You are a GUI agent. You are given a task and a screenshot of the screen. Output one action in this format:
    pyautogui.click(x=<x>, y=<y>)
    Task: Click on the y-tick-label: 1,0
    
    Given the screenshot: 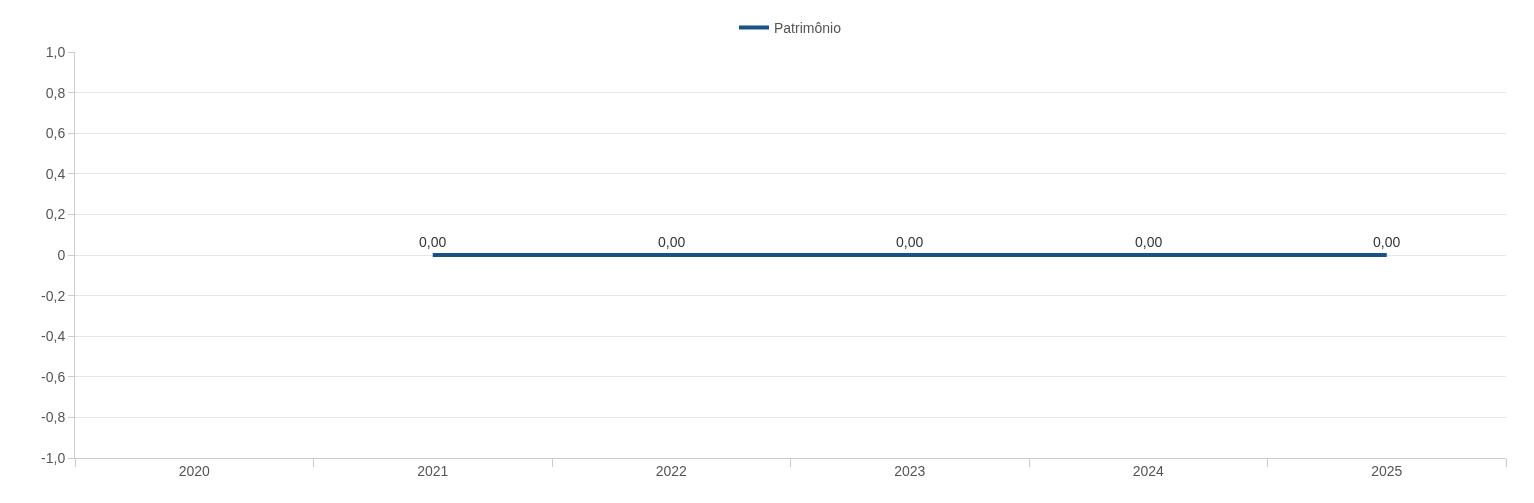 What is the action you would take?
    pyautogui.click(x=55, y=51)
    